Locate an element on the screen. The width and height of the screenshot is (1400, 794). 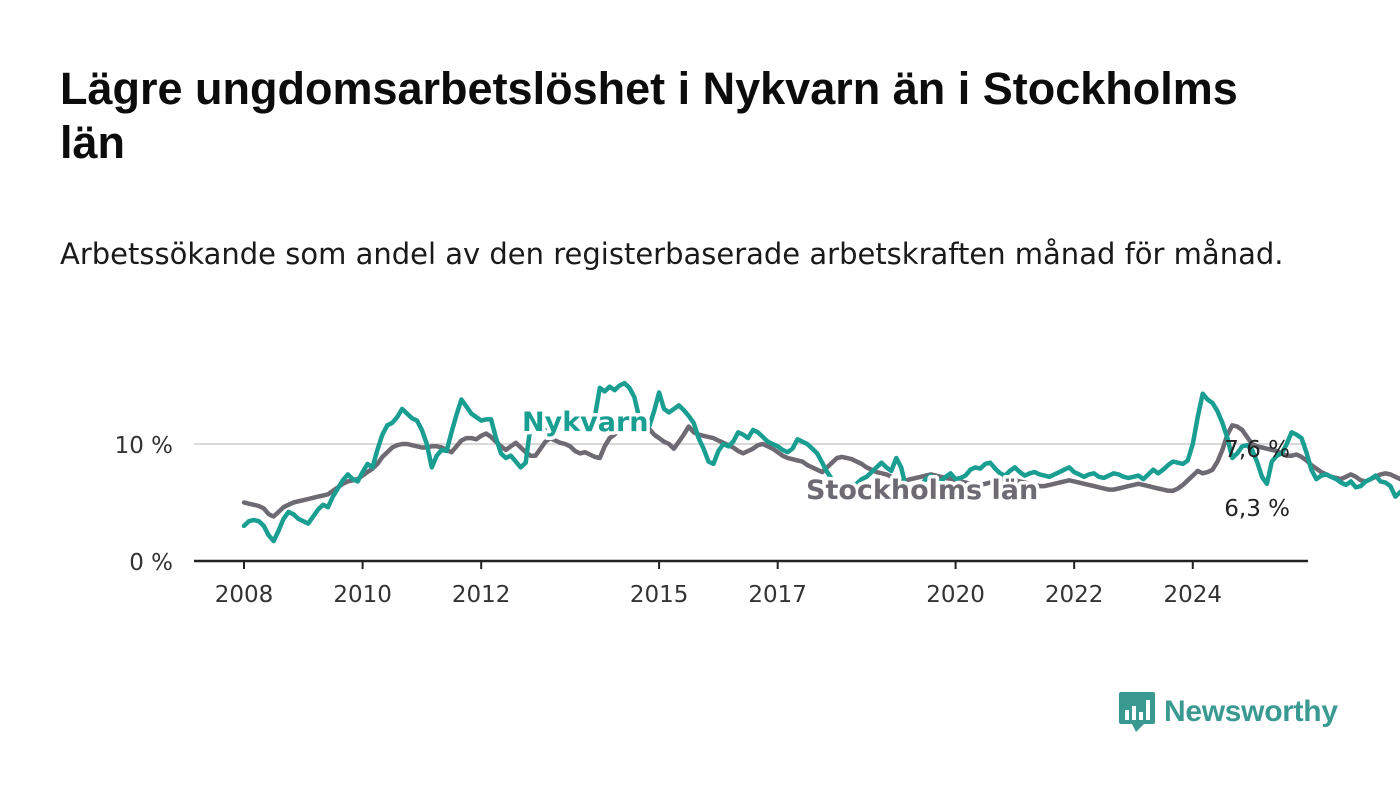
x-tick-label: 2024 is located at coordinates (1192, 595).